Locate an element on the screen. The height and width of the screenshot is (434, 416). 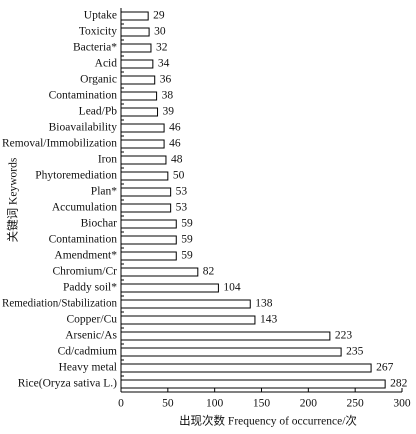
value-label: 138 is located at coordinates (264, 304).